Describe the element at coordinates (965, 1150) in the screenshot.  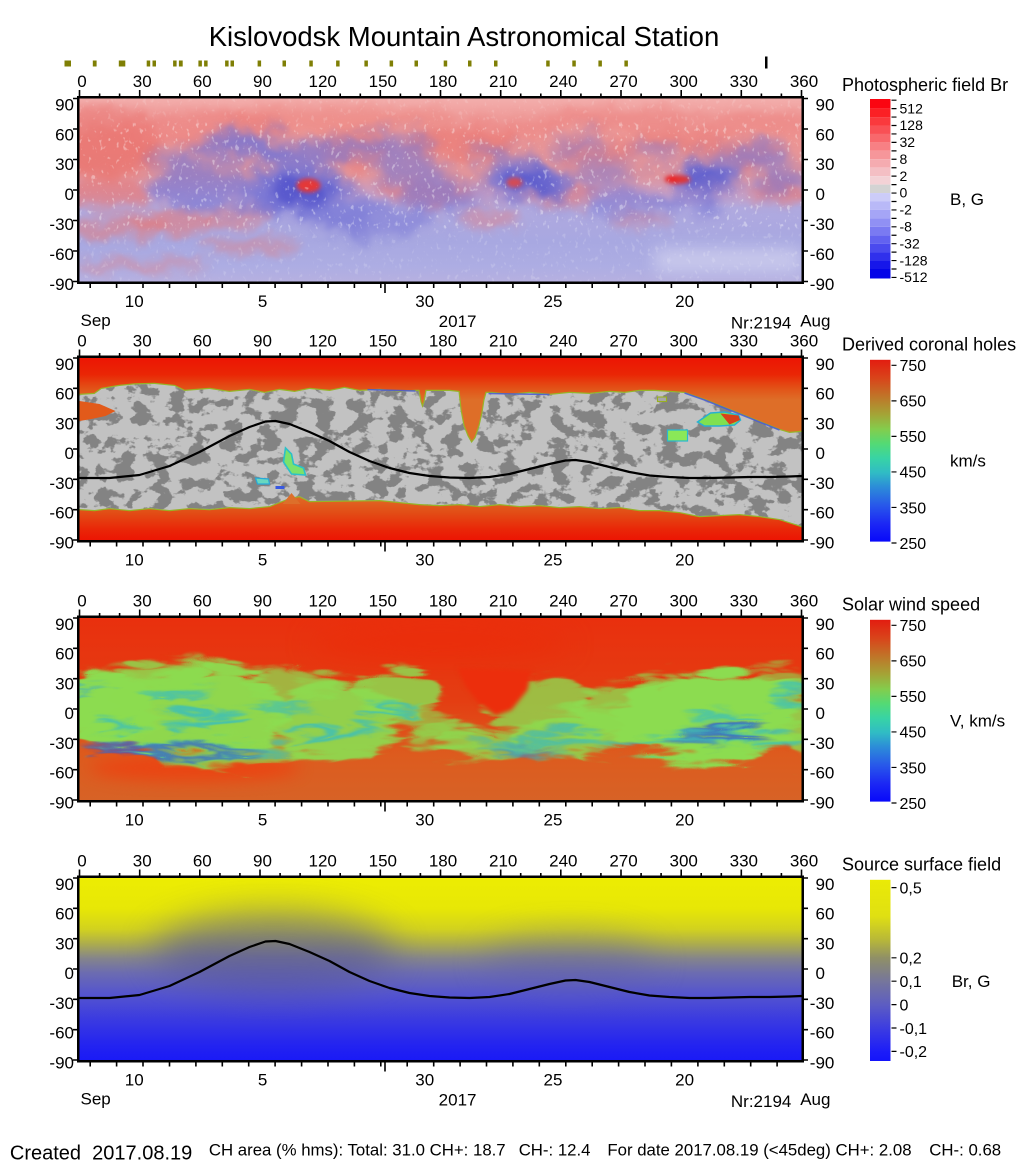
I see `svg-text: CH-: 0.68` at that location.